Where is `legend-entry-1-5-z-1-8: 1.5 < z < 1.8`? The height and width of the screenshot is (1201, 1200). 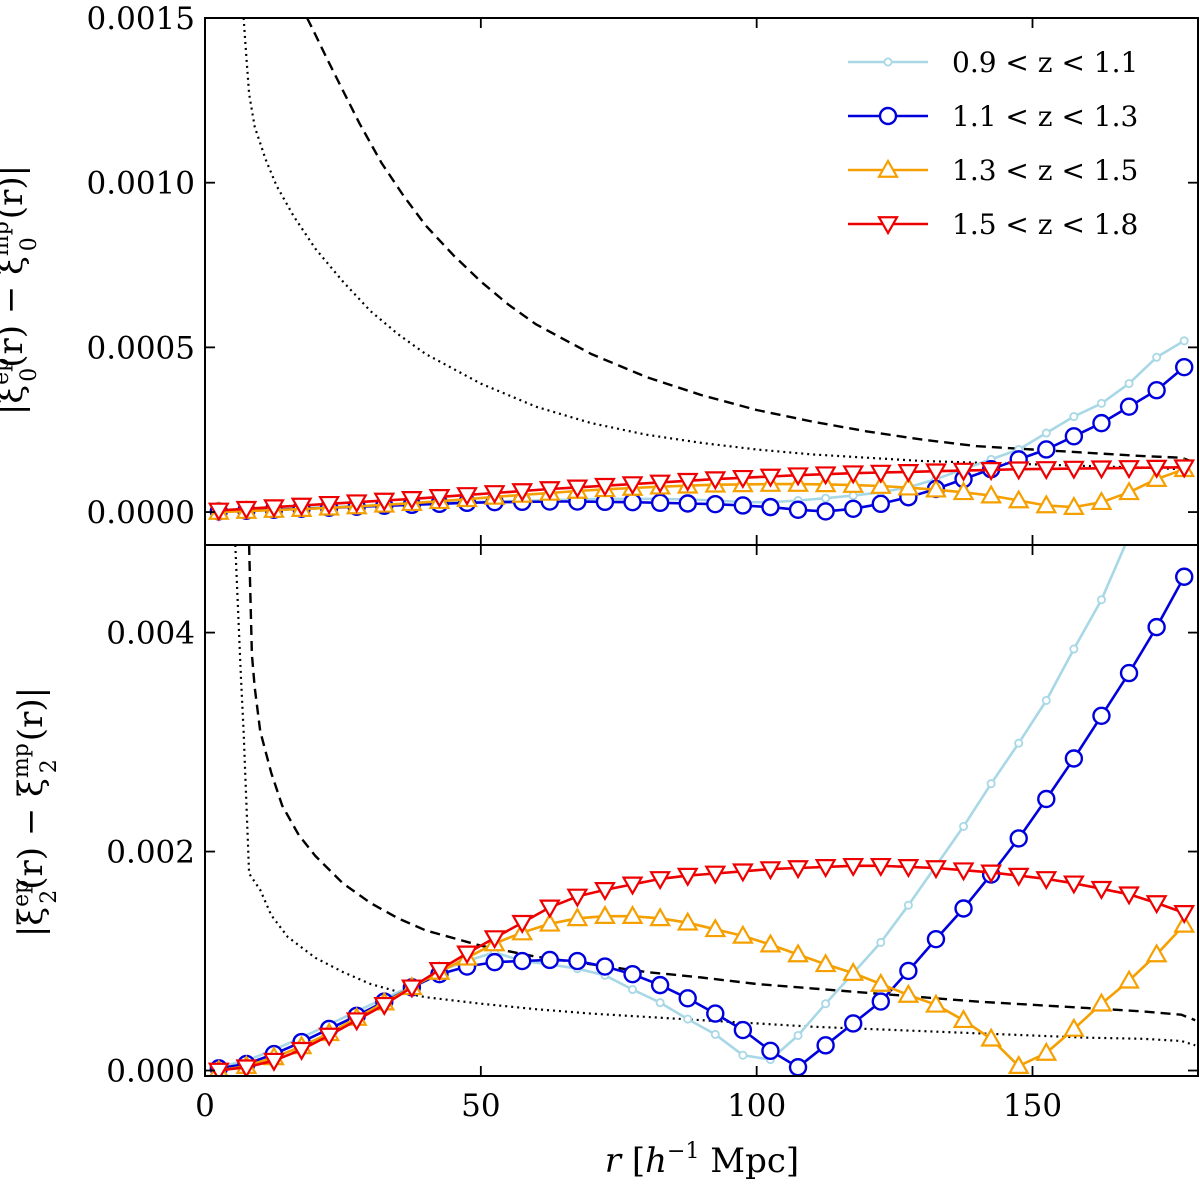 legend-entry-1-5-z-1-8: 1.5 < z < 1.8 is located at coordinates (993, 224).